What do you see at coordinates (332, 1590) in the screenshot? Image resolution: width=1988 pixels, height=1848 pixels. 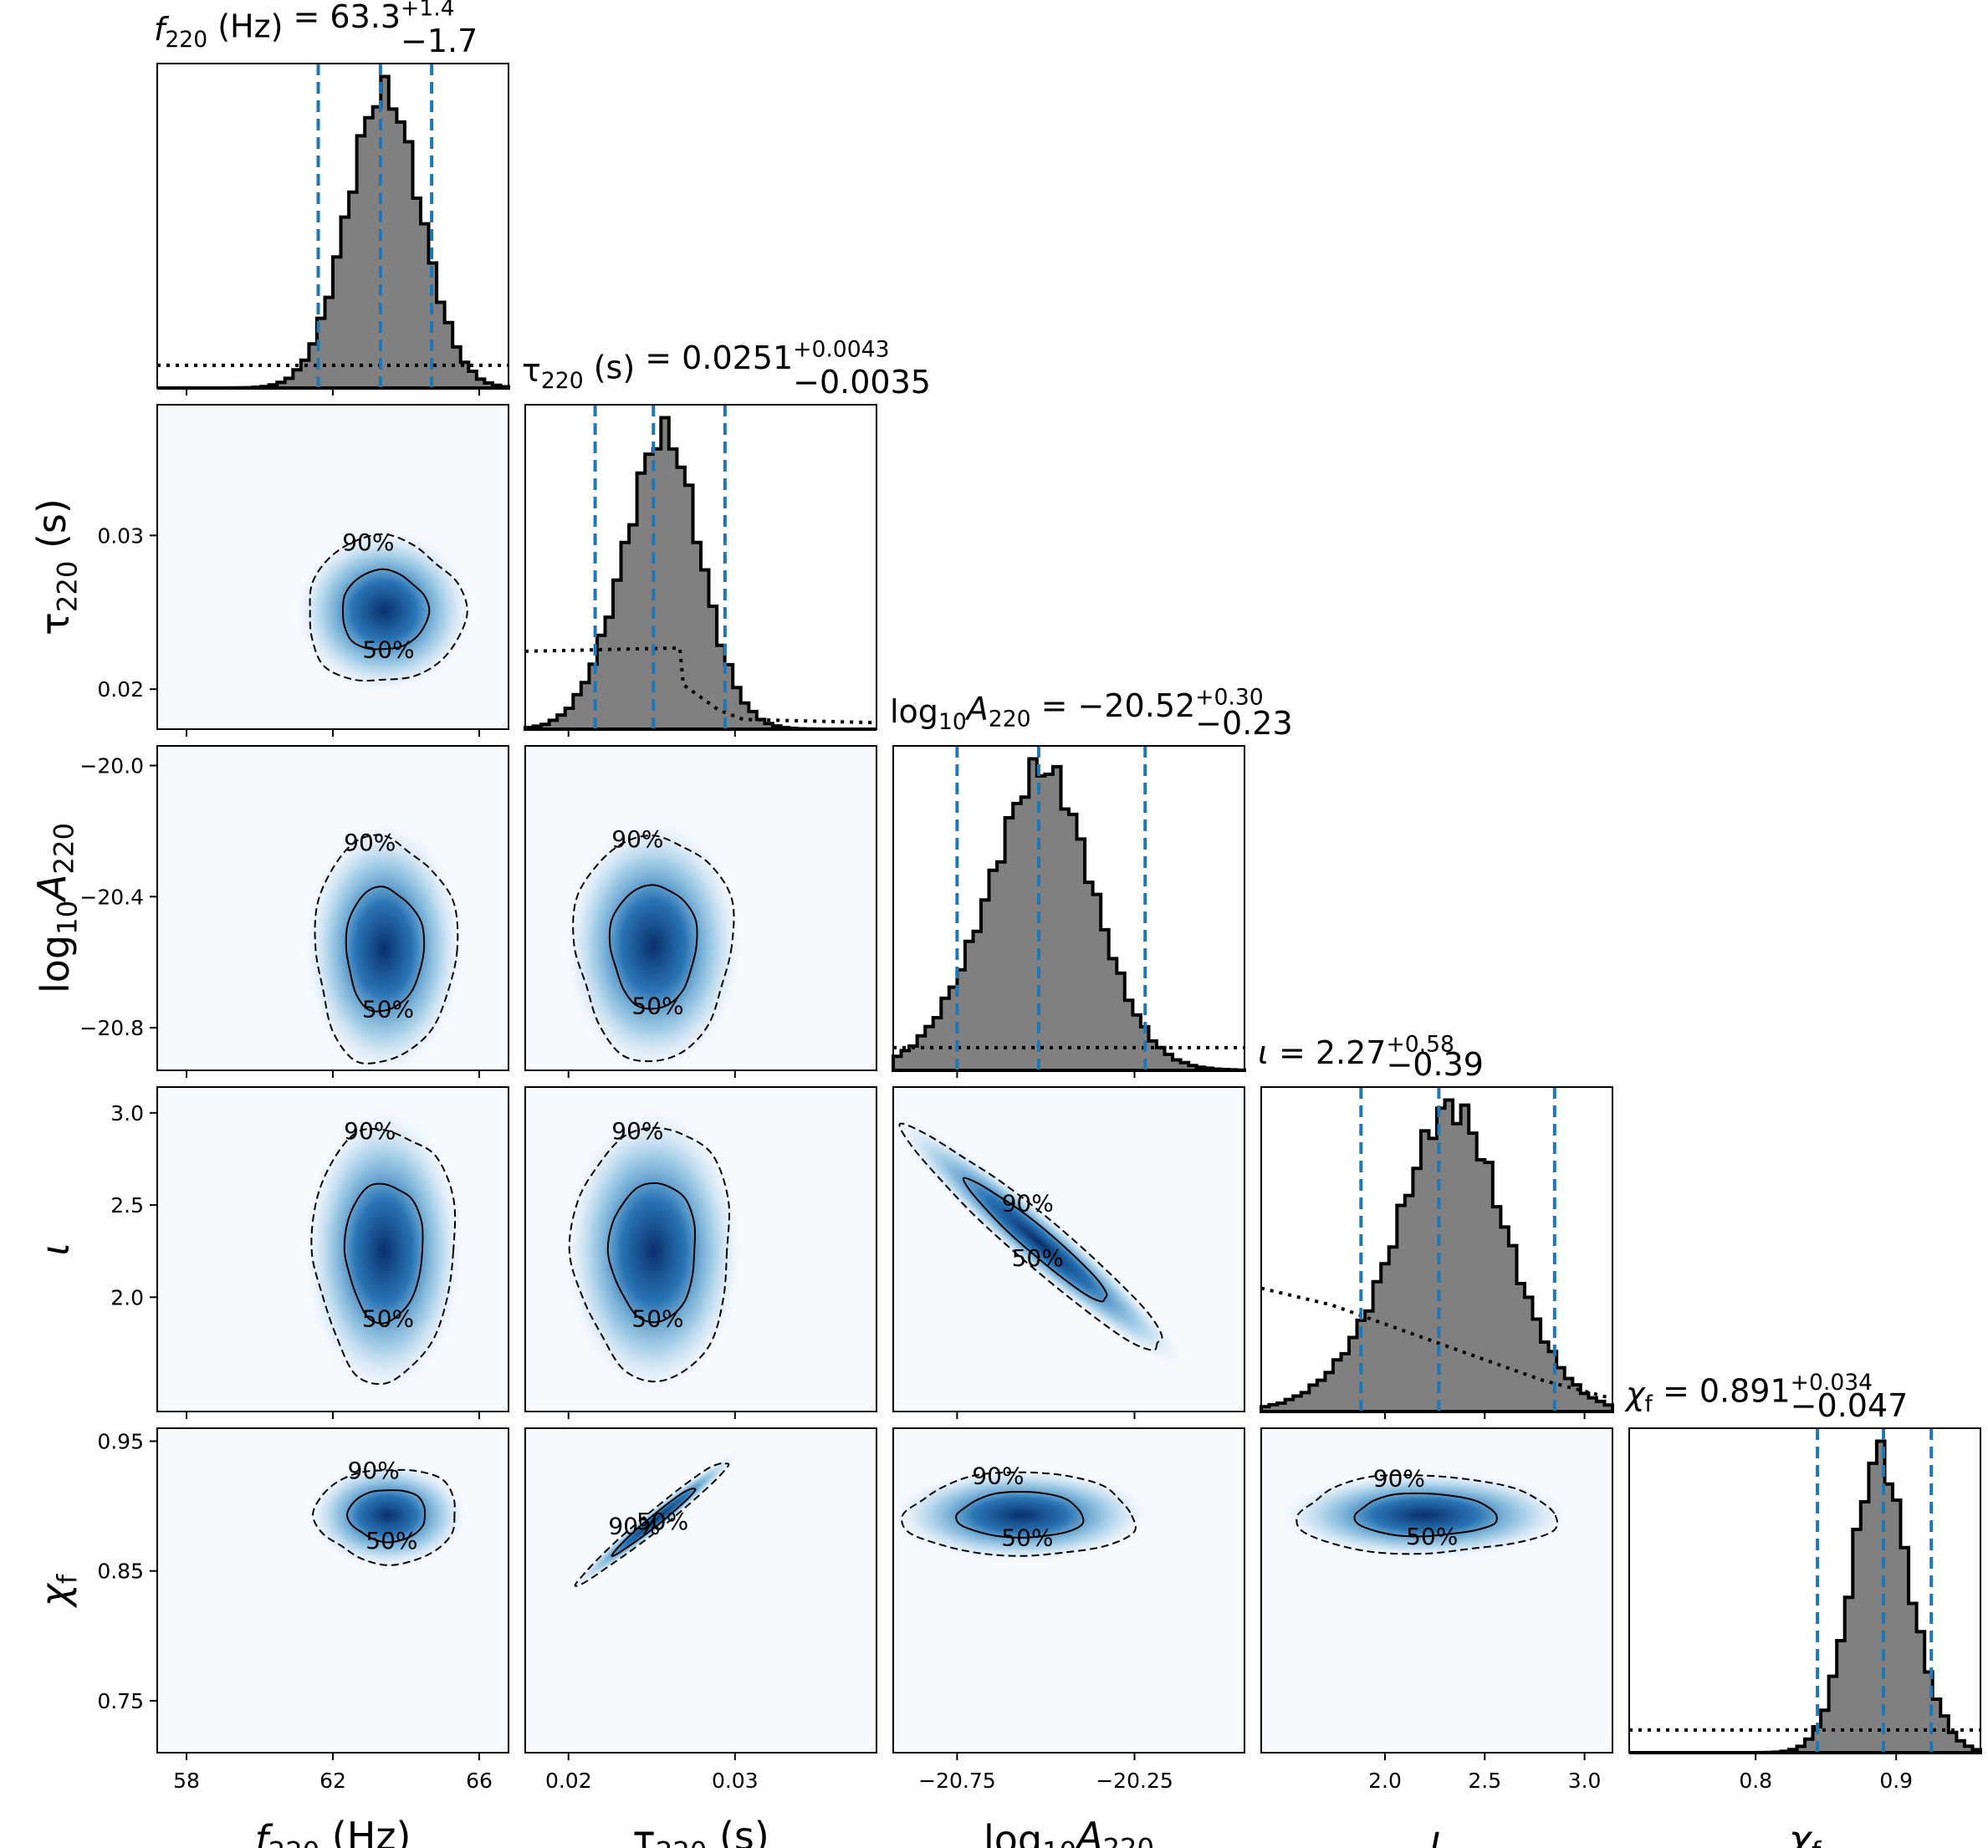 I see `density-panel-f220-chif: 90% 50%` at bounding box center [332, 1590].